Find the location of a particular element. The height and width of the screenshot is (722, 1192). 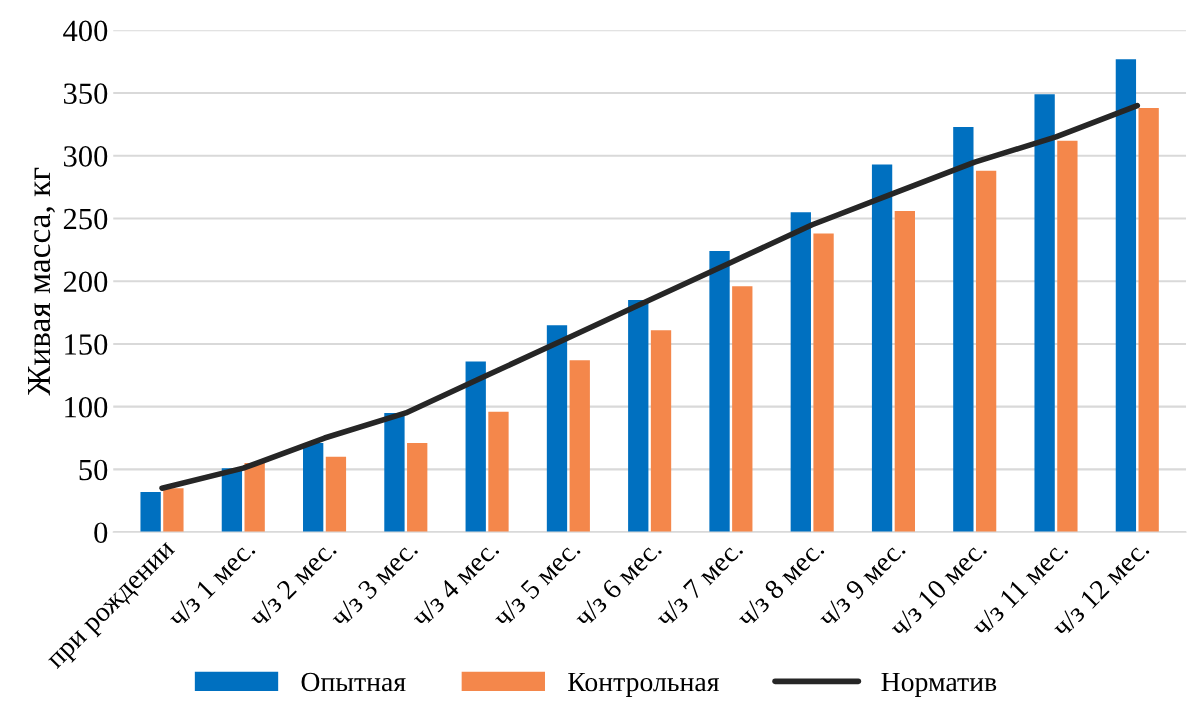

y-tick-label: 300 is located at coordinates (86, 156).